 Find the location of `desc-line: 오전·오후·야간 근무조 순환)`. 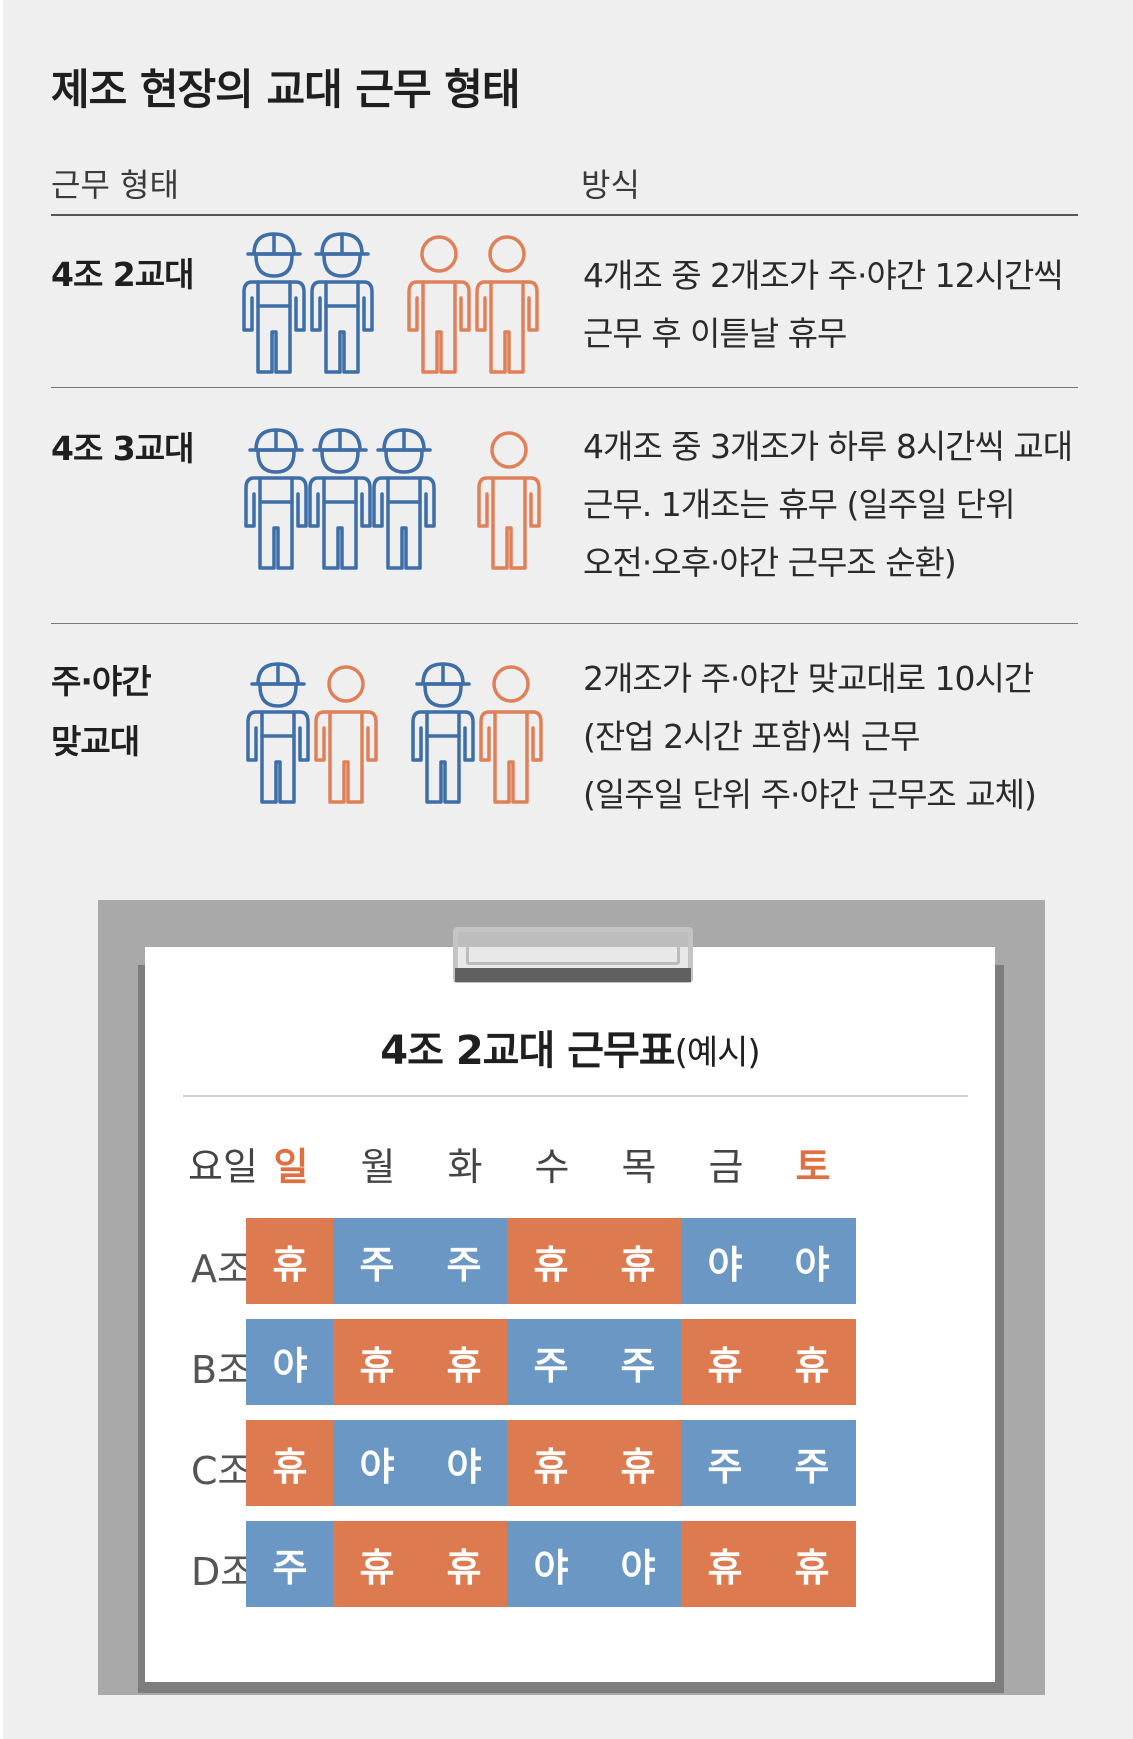

desc-line: 오전·오후·야간 근무조 순환) is located at coordinates (770, 562).